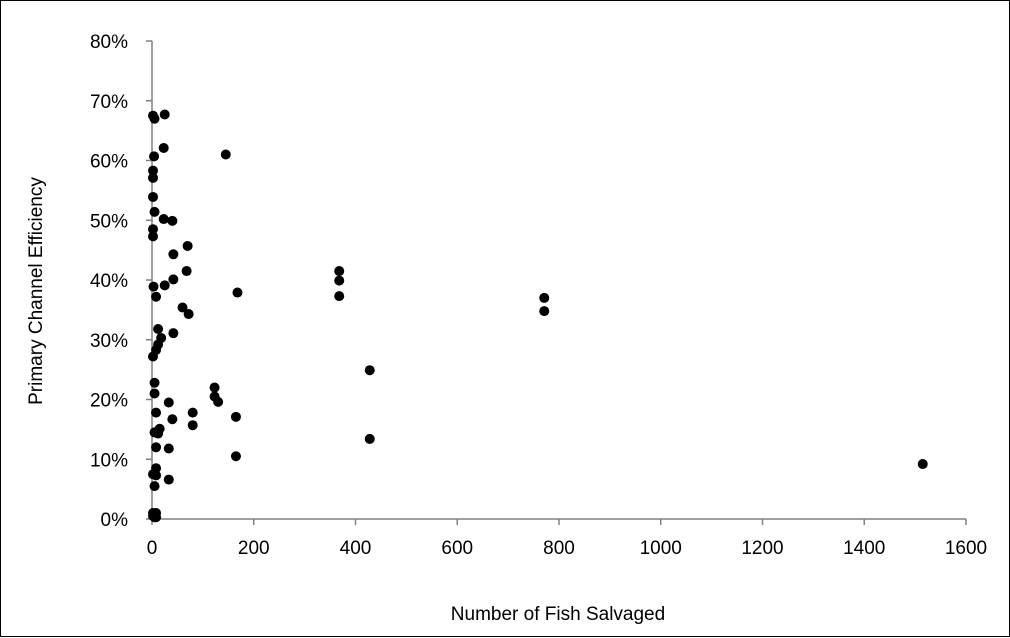 This screenshot has height=638, width=1010. What do you see at coordinates (457, 548) in the screenshot?
I see `x-tick-label: 600` at bounding box center [457, 548].